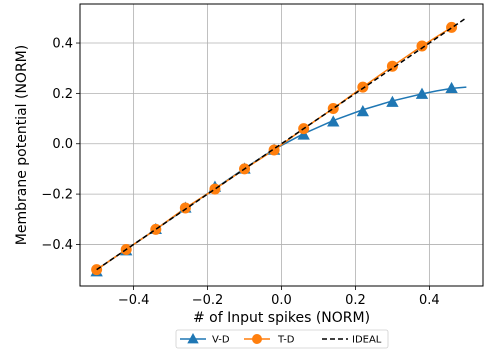 Image resolution: width=485 pixels, height=351 pixels. What do you see at coordinates (208, 300) in the screenshot?
I see `x-tick-label: −0.2` at bounding box center [208, 300].